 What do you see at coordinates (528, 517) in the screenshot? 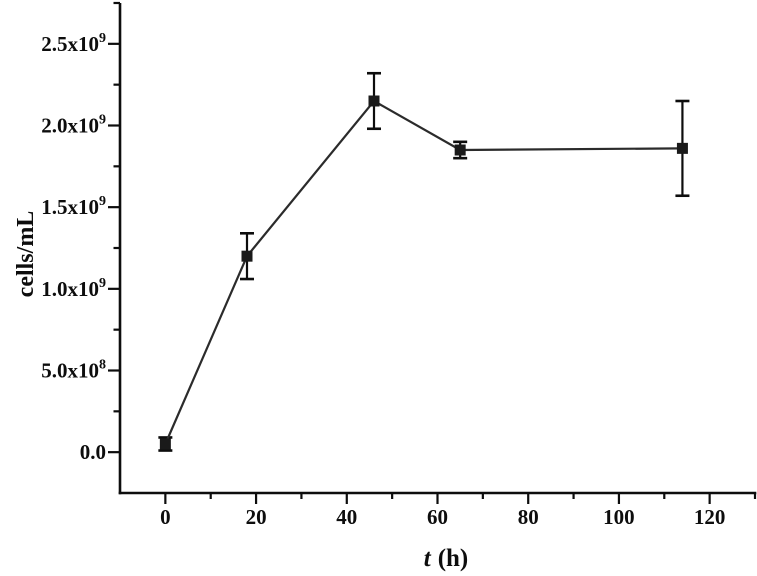
I see `x-tick-label: 80` at bounding box center [528, 517].